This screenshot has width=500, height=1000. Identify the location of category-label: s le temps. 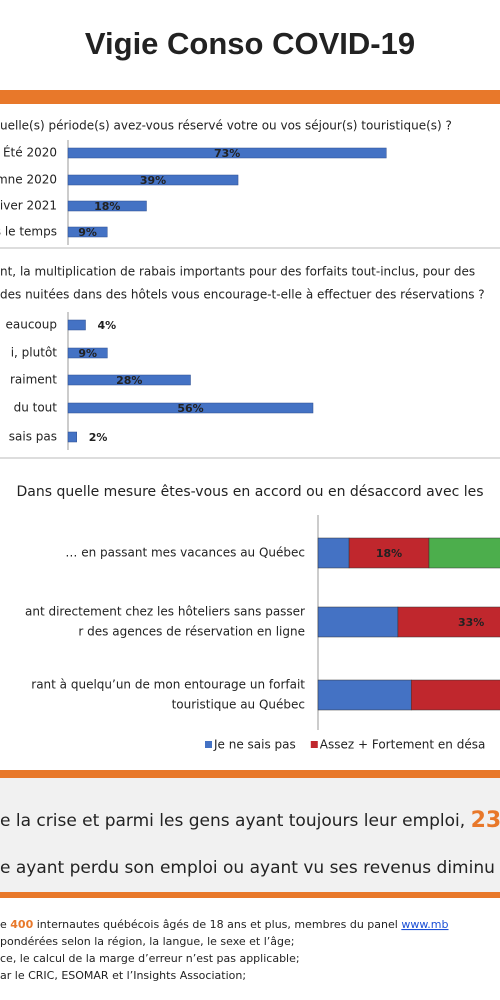
(28, 232).